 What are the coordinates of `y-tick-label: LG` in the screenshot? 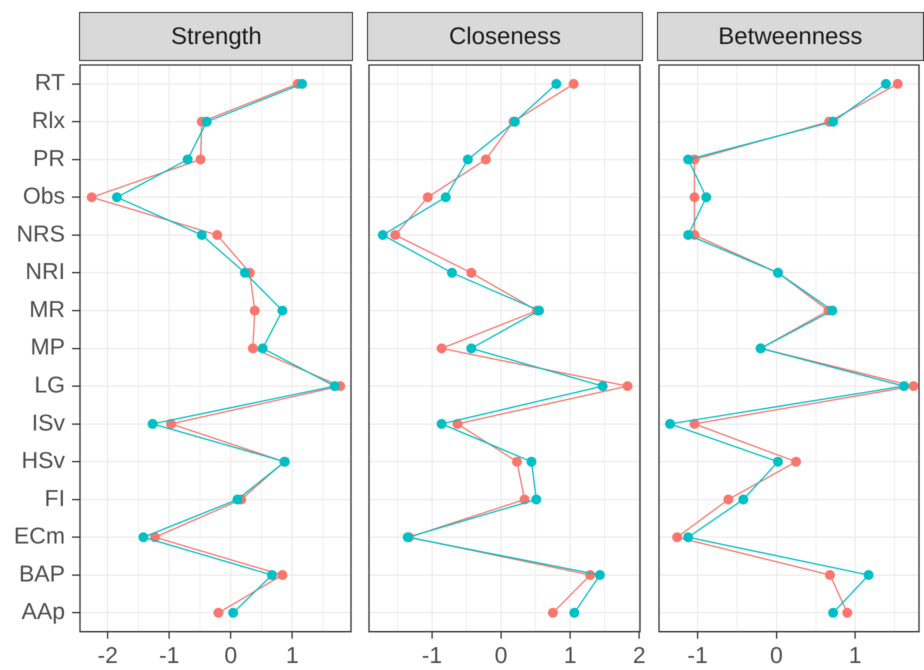 It's located at (49, 384).